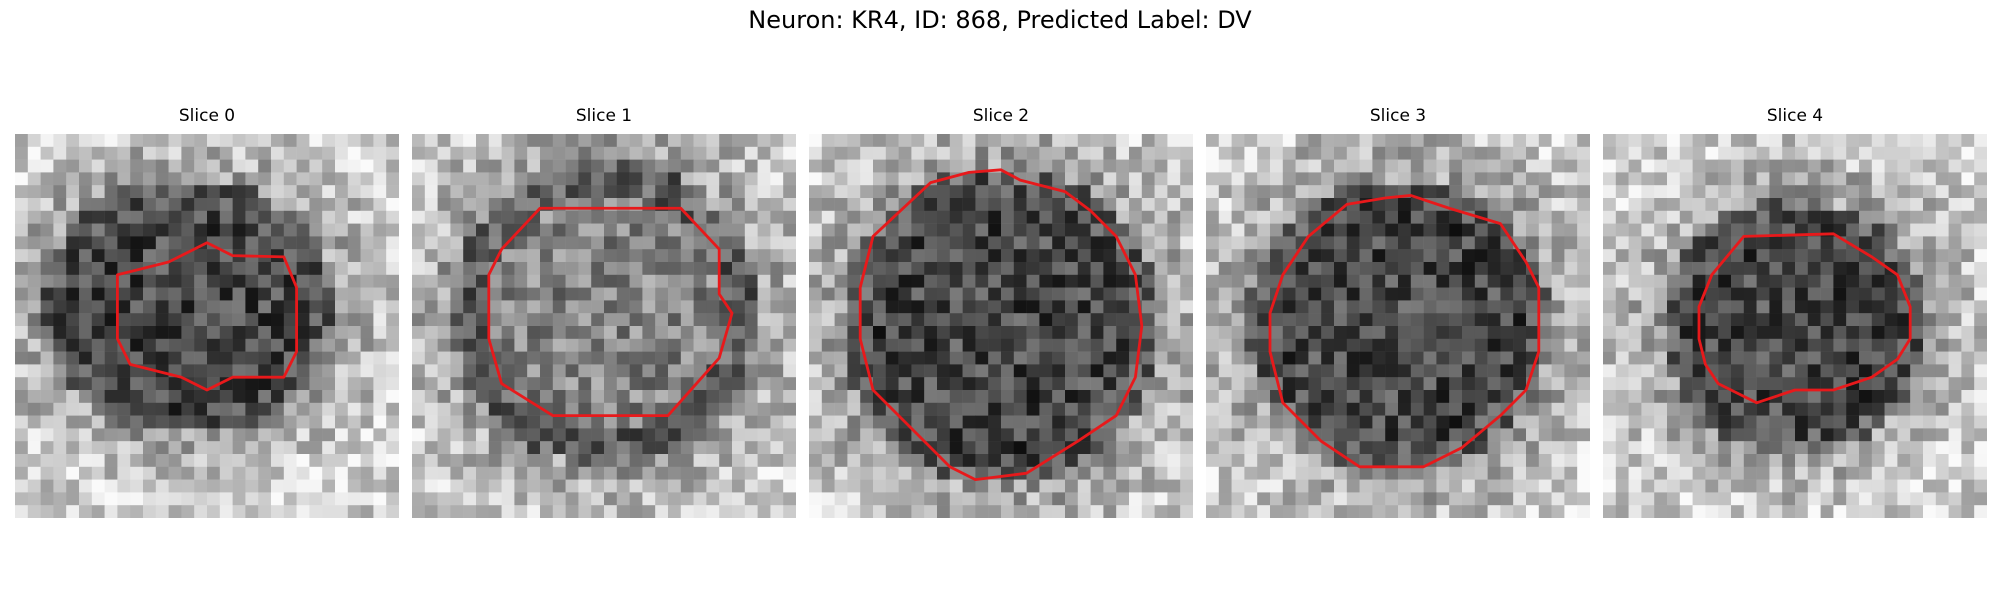 Image resolution: width=2000 pixels, height=600 pixels. I want to click on slice-title: Slice 4, so click(1795, 116).